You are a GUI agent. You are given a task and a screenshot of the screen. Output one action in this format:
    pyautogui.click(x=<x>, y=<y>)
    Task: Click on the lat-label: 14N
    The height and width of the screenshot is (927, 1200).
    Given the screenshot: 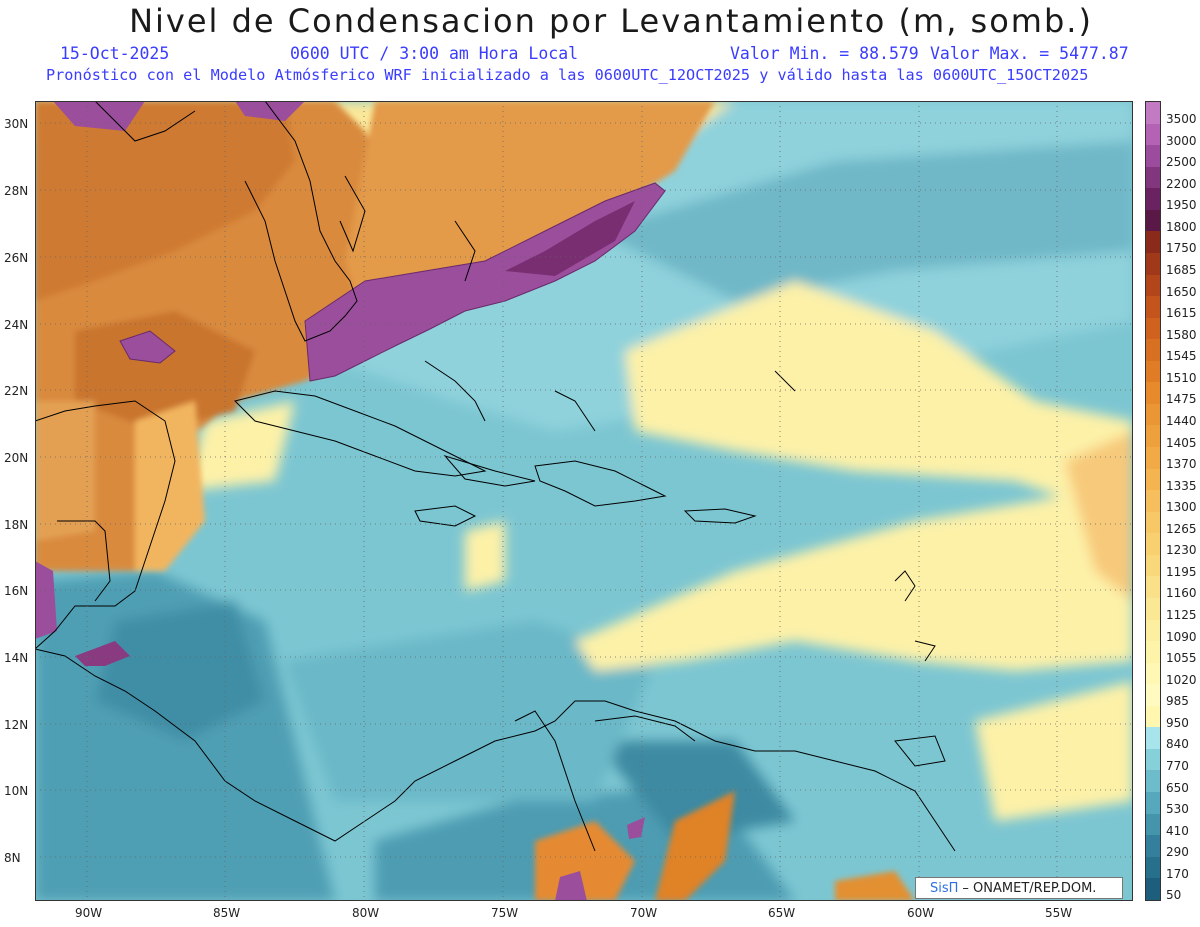 What is the action you would take?
    pyautogui.click(x=16, y=658)
    